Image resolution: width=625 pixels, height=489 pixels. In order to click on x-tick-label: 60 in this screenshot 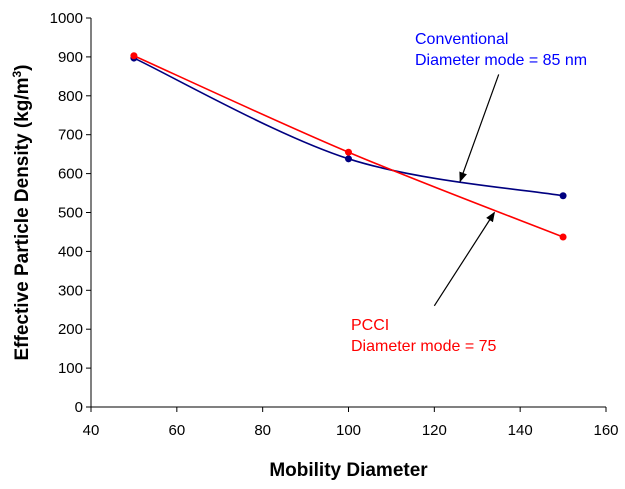, I will do `click(176, 430)`.